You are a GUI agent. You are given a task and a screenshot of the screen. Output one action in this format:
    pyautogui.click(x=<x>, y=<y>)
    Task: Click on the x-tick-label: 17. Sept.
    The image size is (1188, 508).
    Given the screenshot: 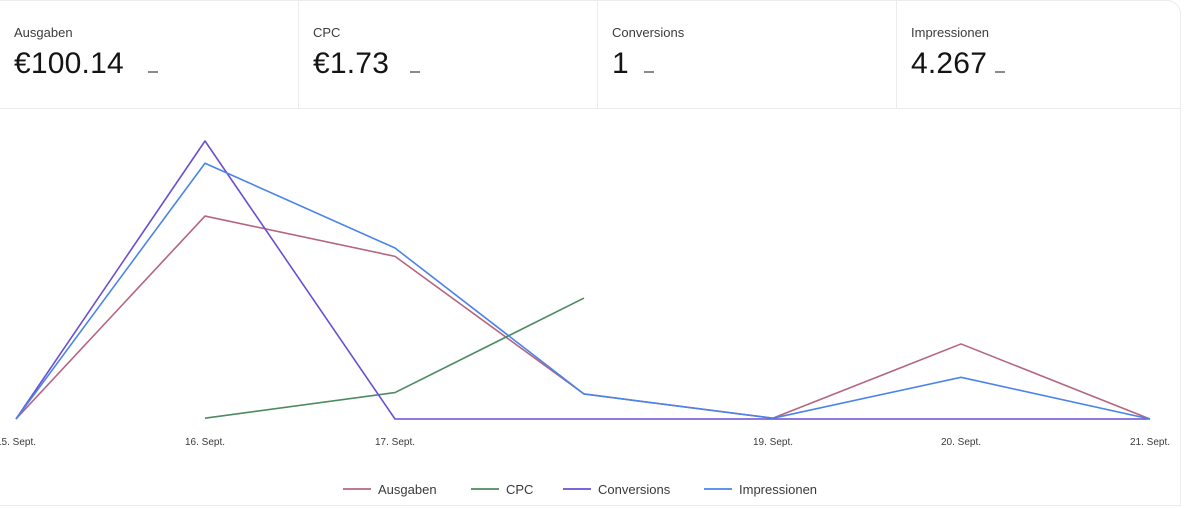 What is the action you would take?
    pyautogui.click(x=395, y=442)
    